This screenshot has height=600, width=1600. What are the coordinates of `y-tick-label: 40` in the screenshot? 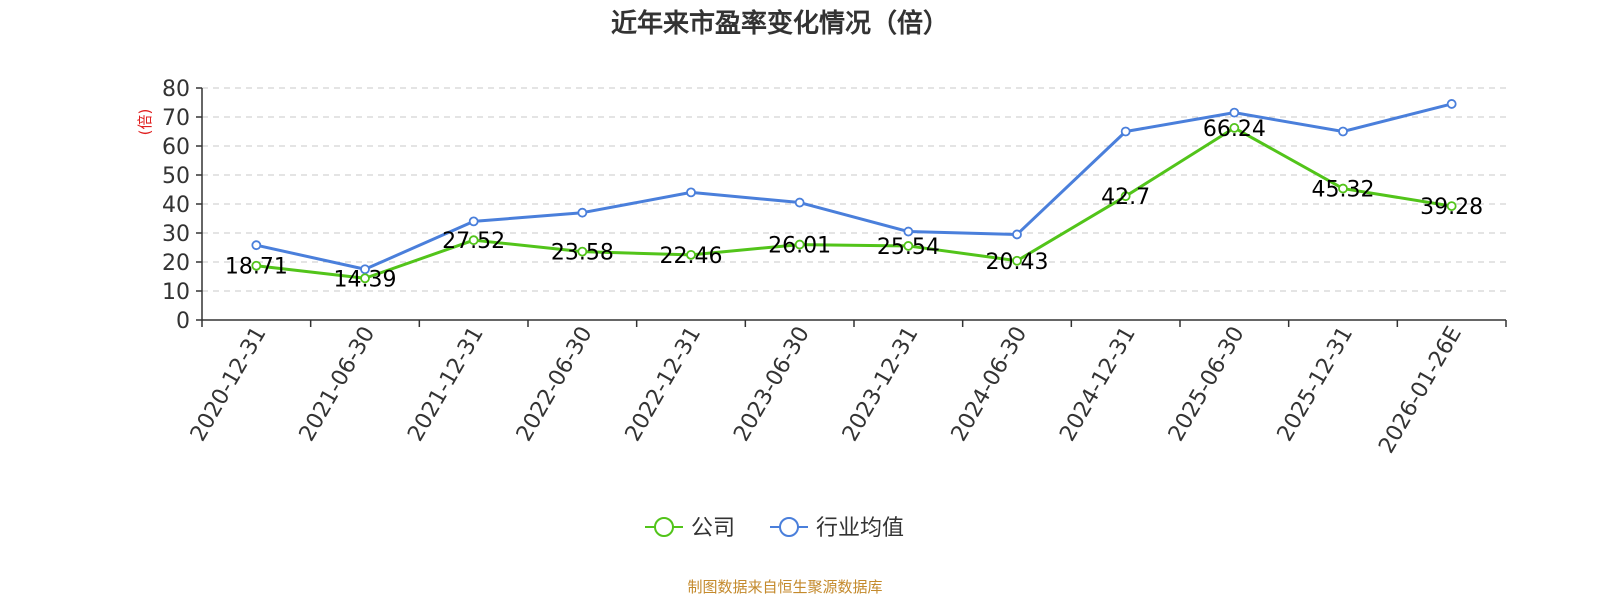 It's located at (176, 205).